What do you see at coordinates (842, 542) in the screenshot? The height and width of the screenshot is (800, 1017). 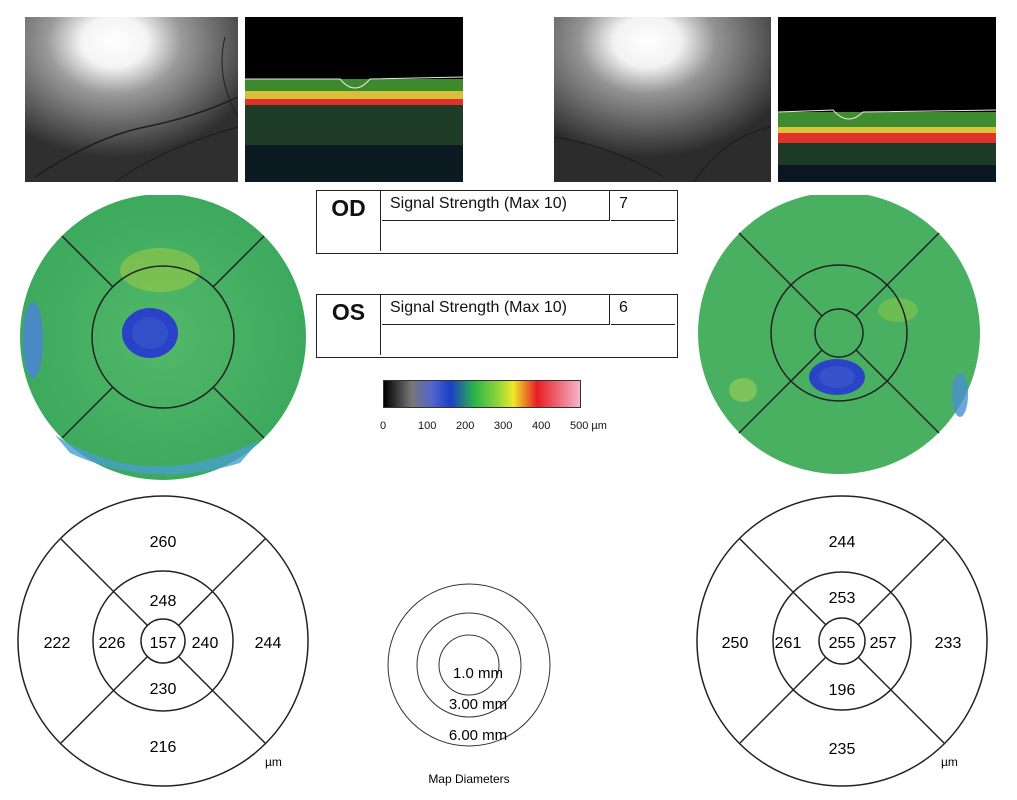 I see `sector-outer-superior-os: 244` at bounding box center [842, 542].